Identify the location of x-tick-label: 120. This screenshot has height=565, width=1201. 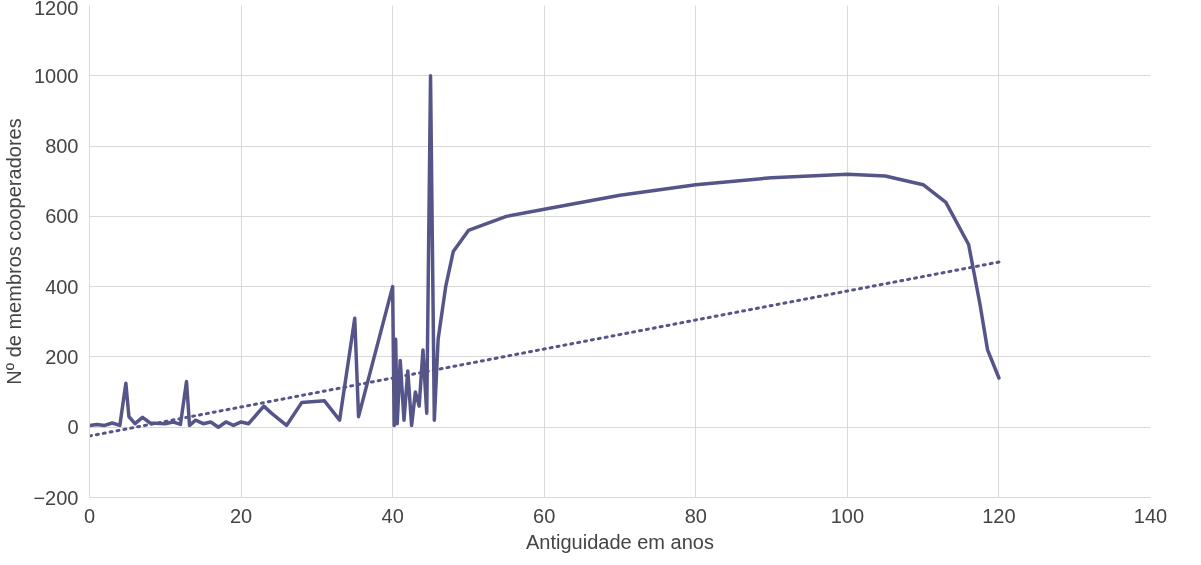
(999, 515).